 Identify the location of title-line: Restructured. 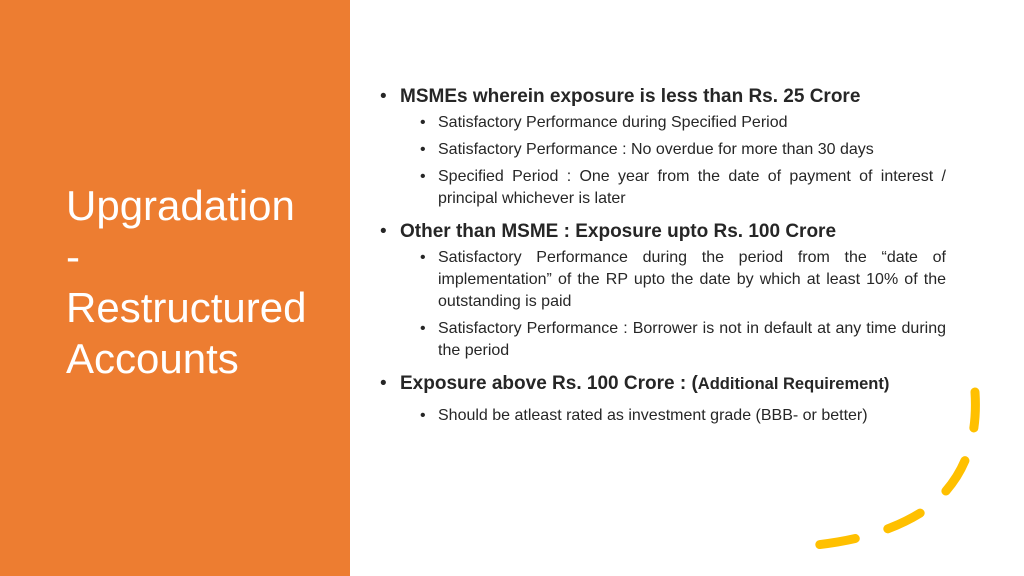
(186, 307).